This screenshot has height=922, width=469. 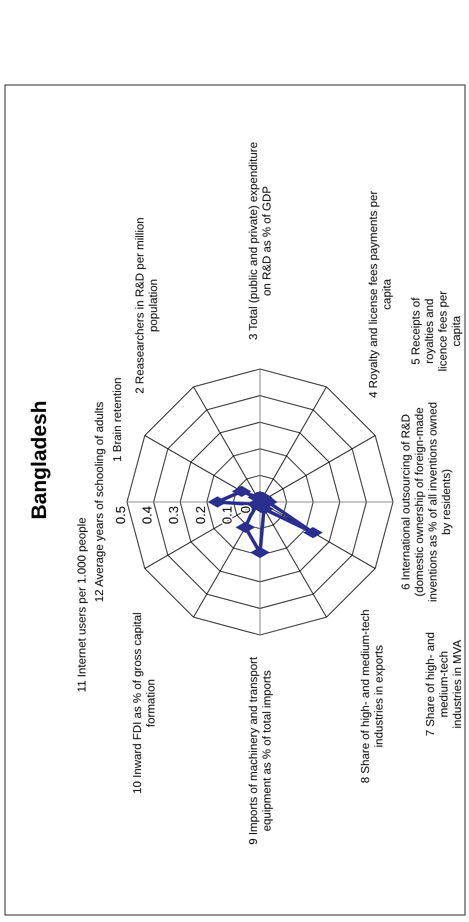 I want to click on spoke-label: 2 Reasearchers in R&D per million population, so click(x=147, y=305).